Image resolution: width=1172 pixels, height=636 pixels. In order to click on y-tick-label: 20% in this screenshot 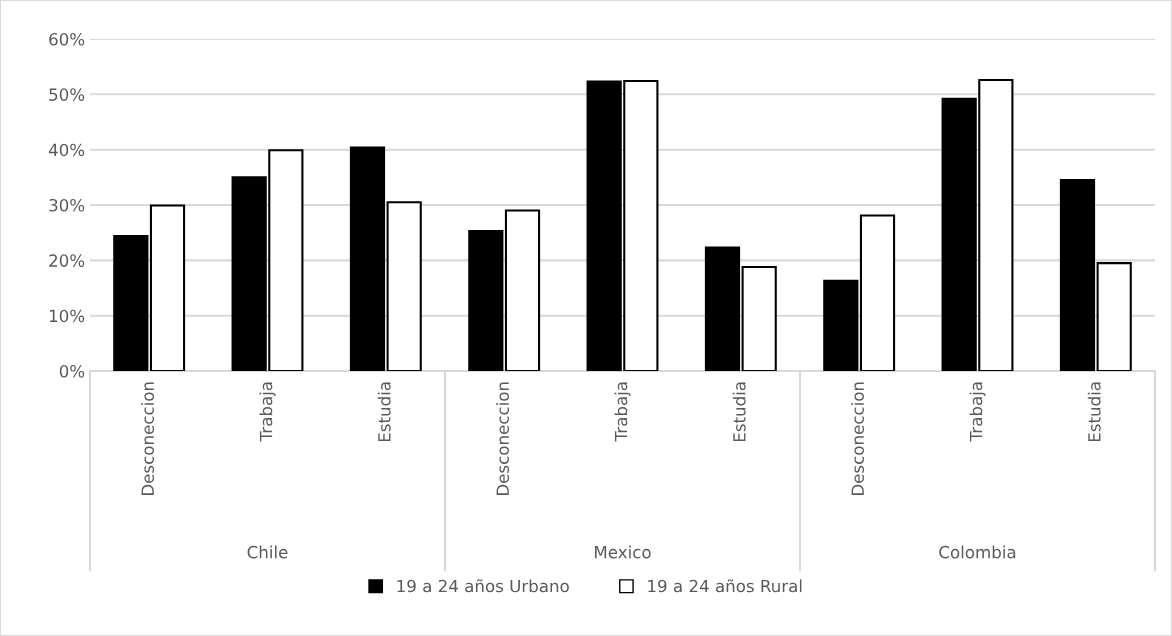, I will do `click(67, 260)`.